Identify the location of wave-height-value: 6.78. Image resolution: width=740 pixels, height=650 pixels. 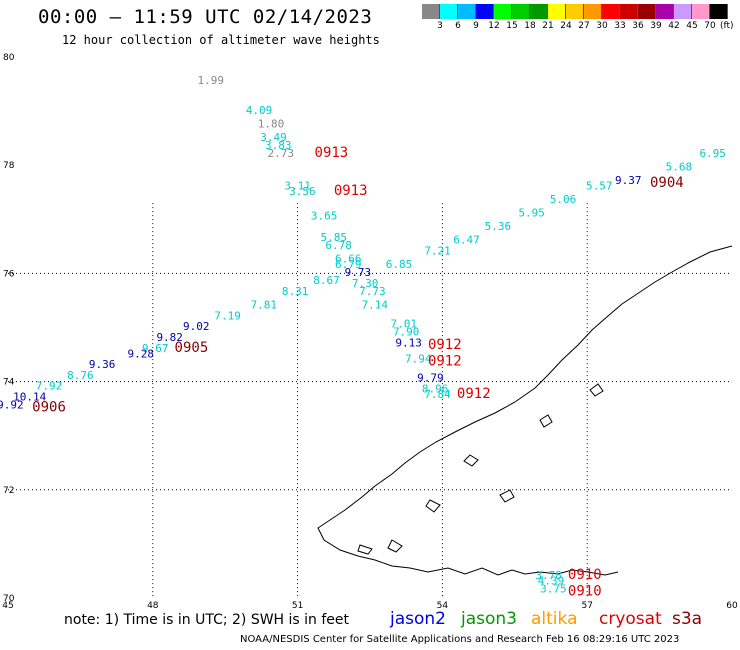
(338, 245).